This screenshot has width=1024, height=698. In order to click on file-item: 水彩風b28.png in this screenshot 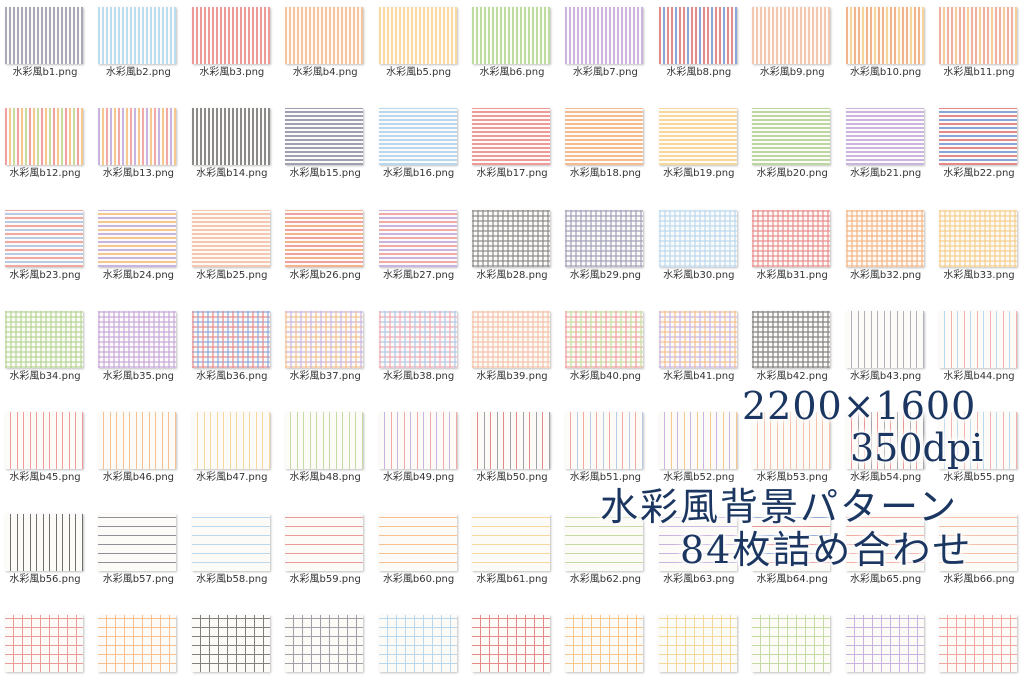, I will do `click(512, 248)`.